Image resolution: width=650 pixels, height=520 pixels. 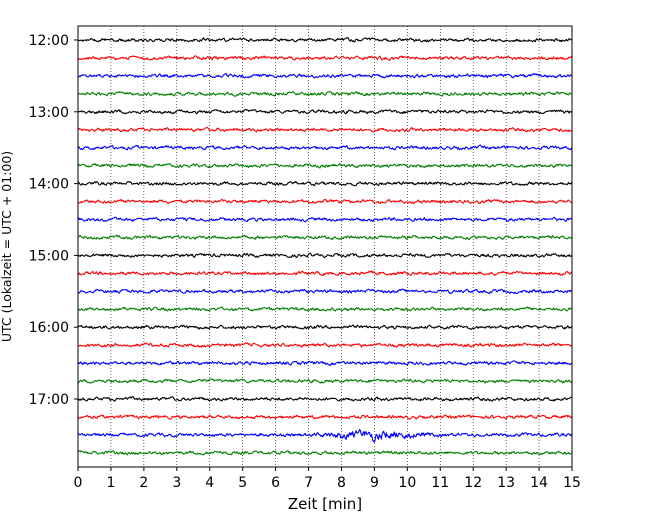 What do you see at coordinates (506, 483) in the screenshot?
I see `x-tick-label: 13` at bounding box center [506, 483].